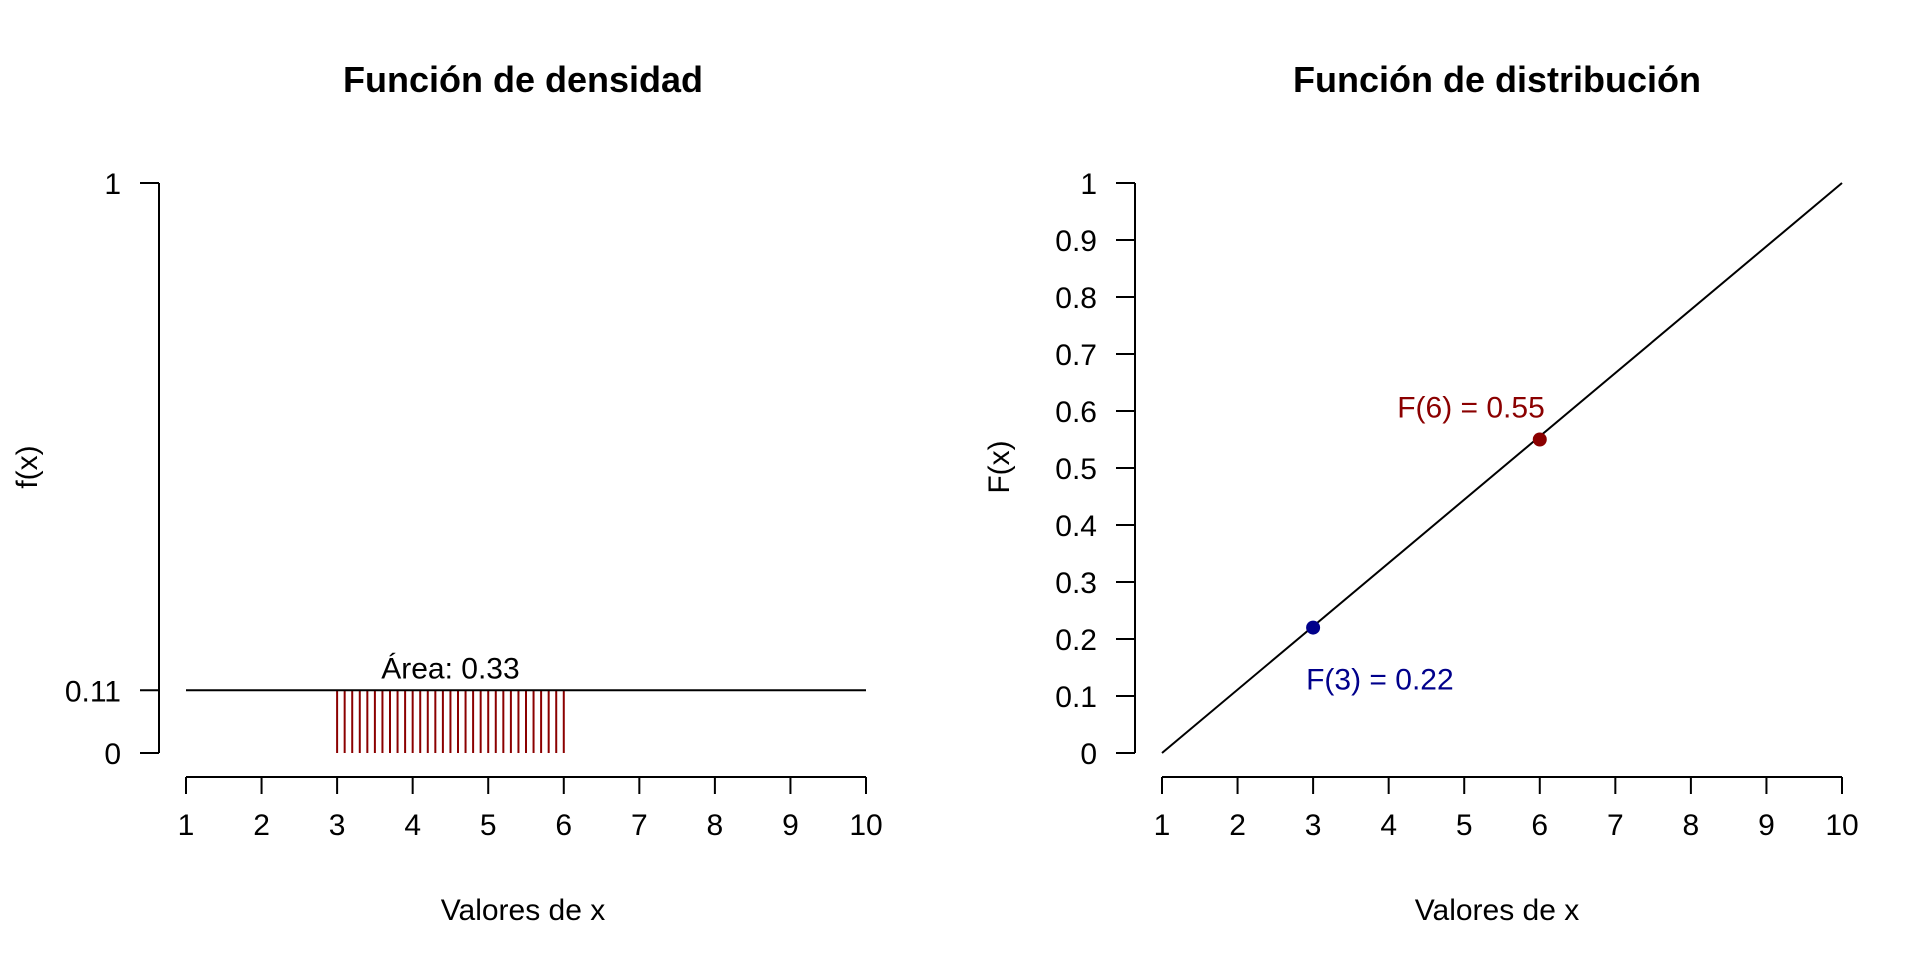  Describe the element at coordinates (1076, 355) in the screenshot. I see `y-tick-label: 0.7` at that location.